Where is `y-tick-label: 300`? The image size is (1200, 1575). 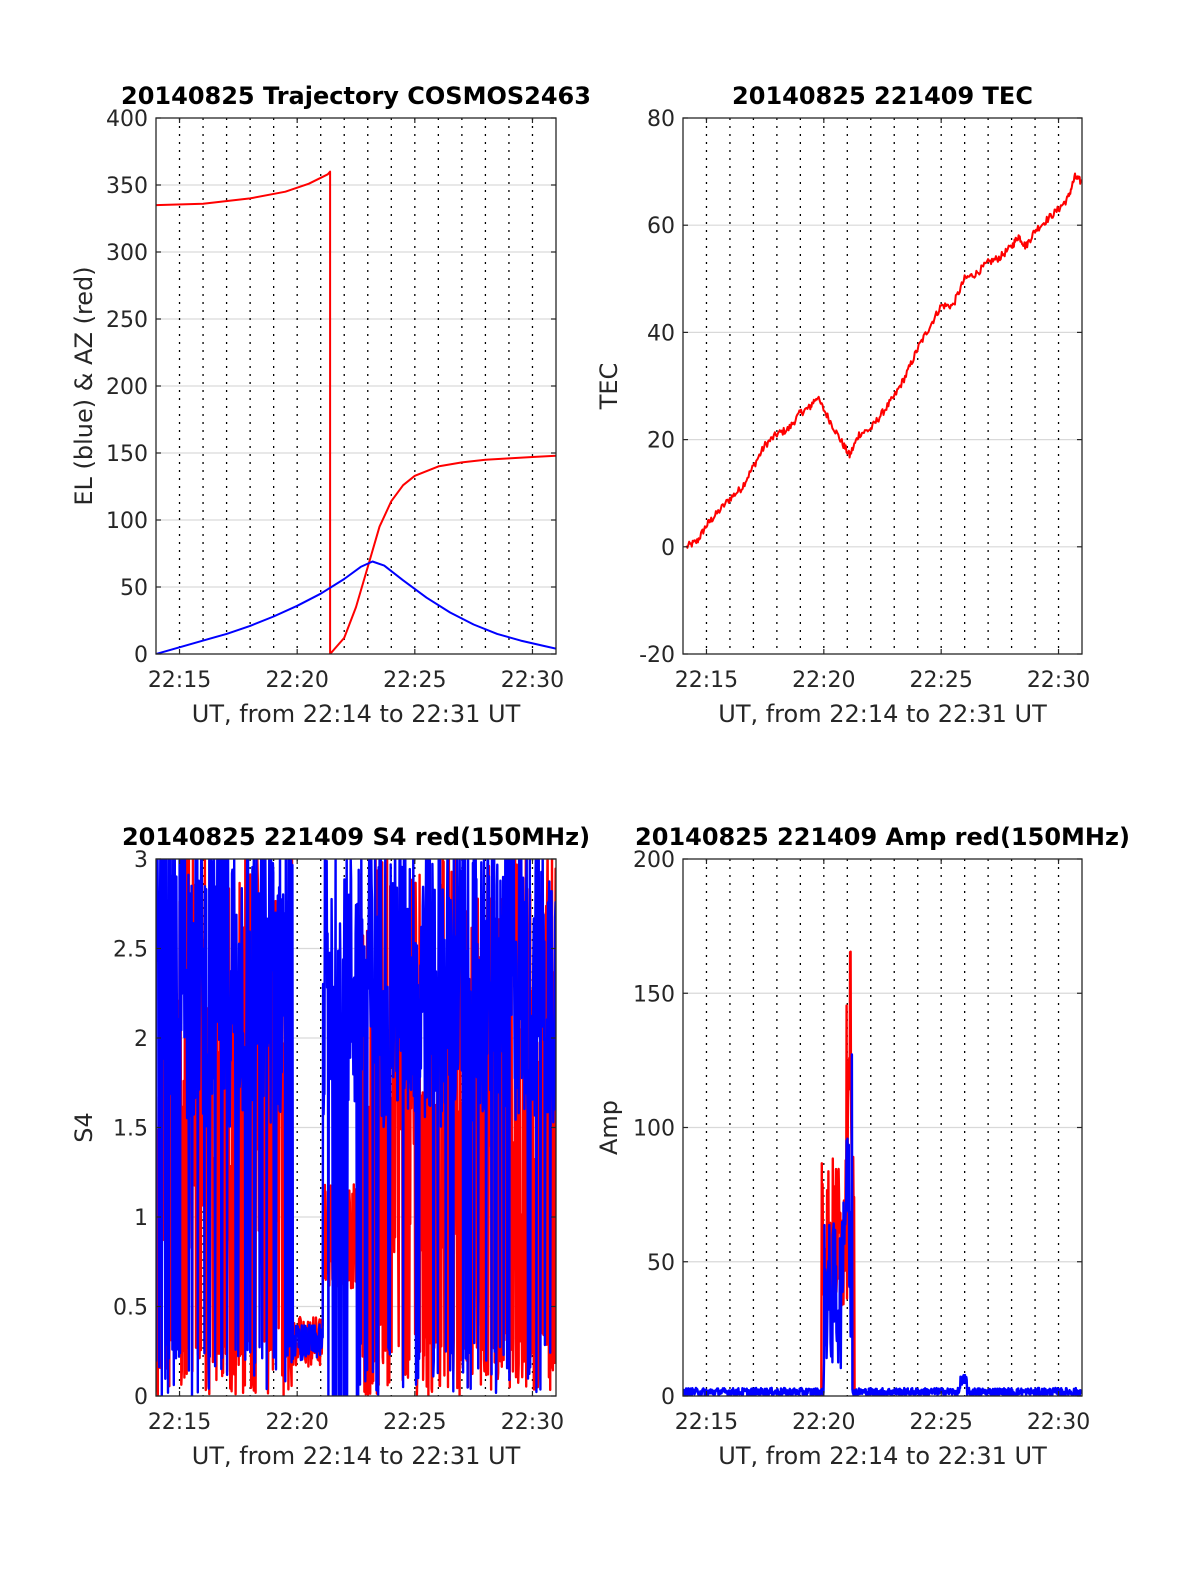
y-tick-label: 300 is located at coordinates (127, 253).